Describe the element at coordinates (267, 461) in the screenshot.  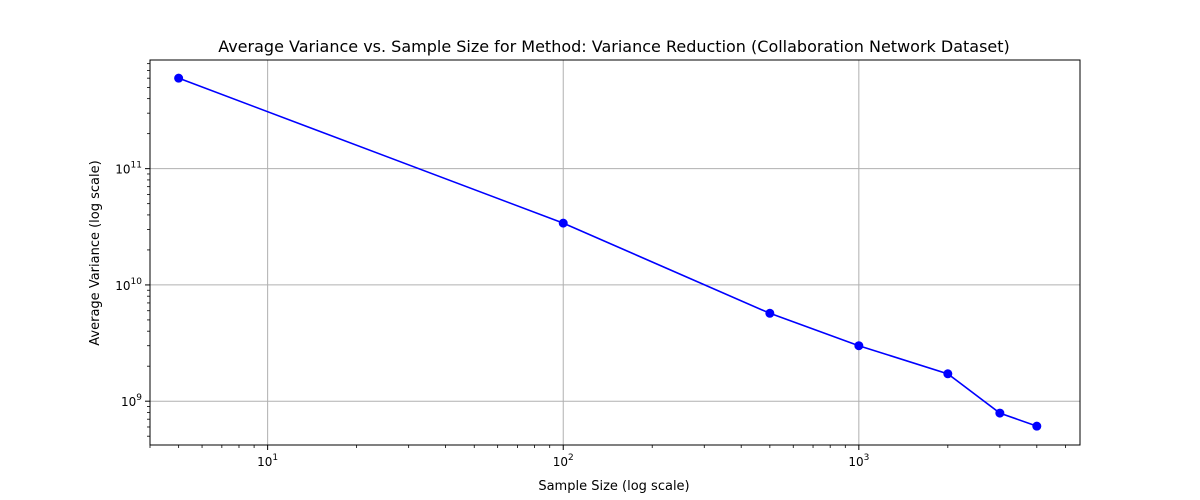
I see `x-tick-label: 10¹` at that location.